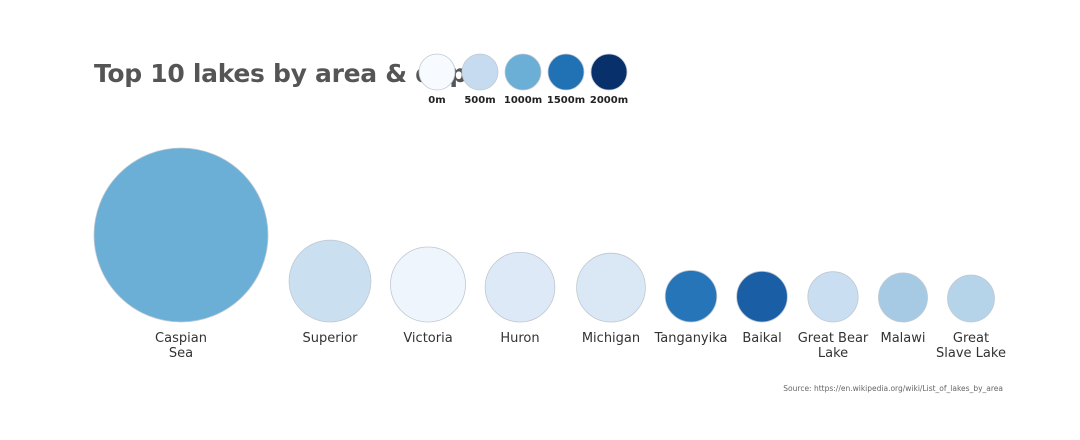 This screenshot has height=440, width=1080. I want to click on legend-label-2000: 2000m, so click(609, 100).